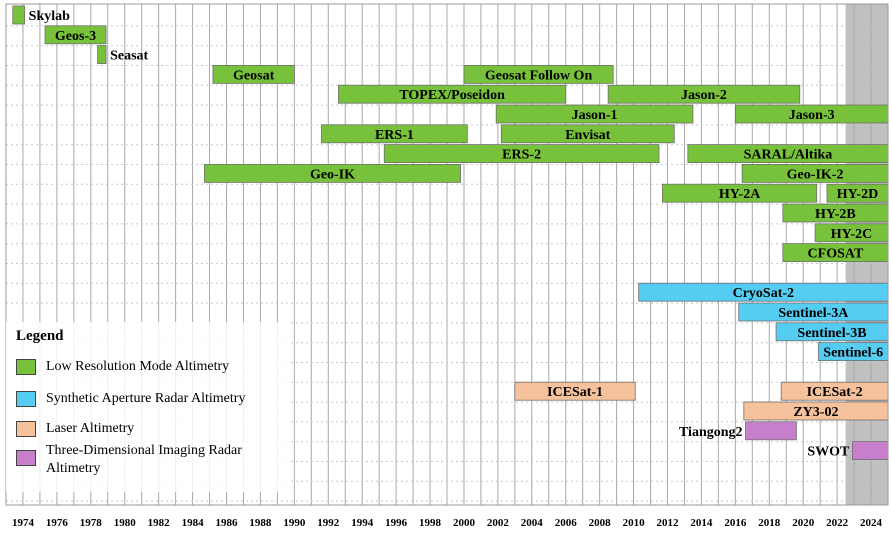 This screenshot has height=536, width=892. Describe the element at coordinates (159, 523) in the screenshot. I see `x-tick-label: 1982` at that location.